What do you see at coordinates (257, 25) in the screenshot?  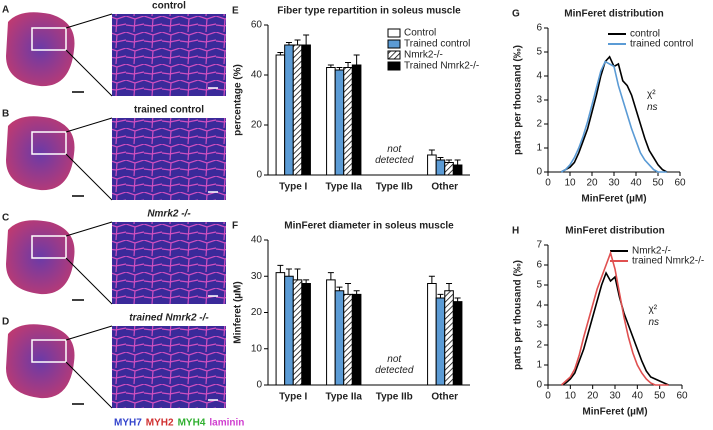 I see `y-tick-label: 60` at bounding box center [257, 25].